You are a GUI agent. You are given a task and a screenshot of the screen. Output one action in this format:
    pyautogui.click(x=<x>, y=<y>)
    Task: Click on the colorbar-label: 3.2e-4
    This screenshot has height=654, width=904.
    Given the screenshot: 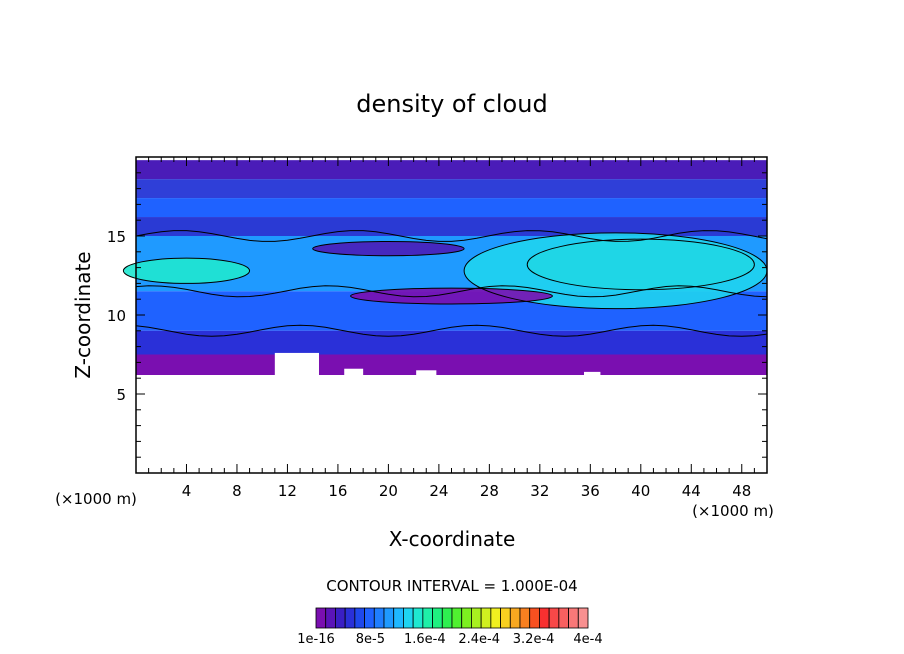 What is the action you would take?
    pyautogui.click(x=534, y=639)
    